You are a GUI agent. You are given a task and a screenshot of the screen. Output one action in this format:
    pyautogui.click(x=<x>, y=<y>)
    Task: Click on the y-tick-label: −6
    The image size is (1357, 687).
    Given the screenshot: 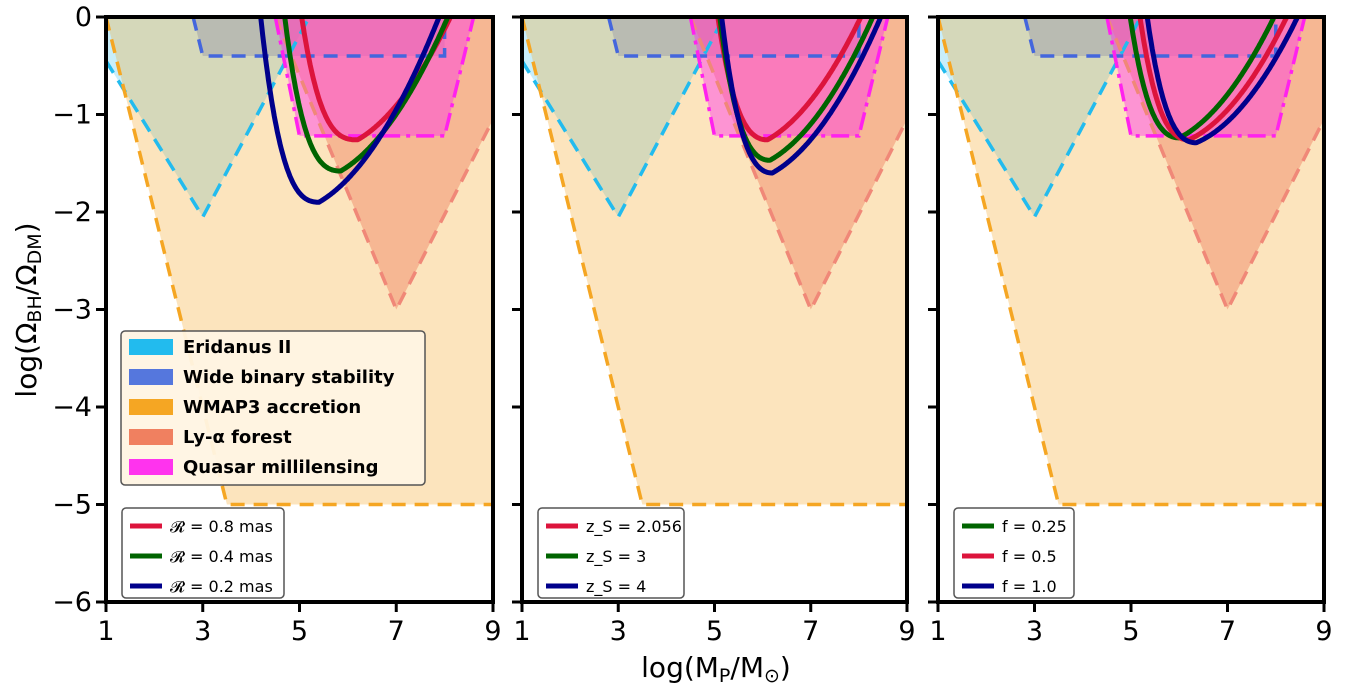 What is the action you would take?
    pyautogui.click(x=72, y=602)
    